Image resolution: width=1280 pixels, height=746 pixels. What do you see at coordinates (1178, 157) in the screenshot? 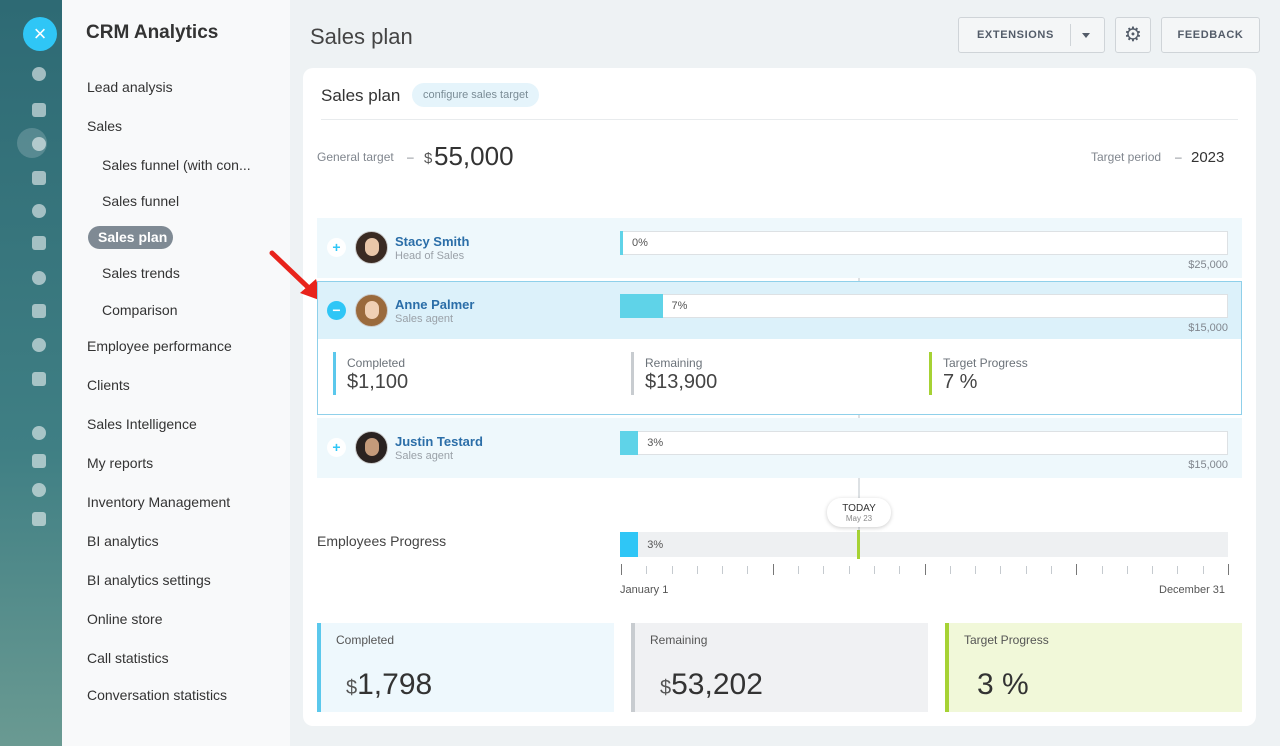
I see `dash: –` at bounding box center [1178, 157].